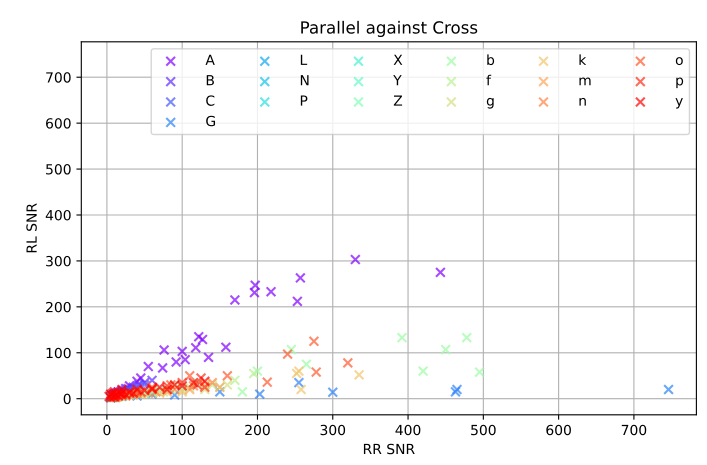 Image resolution: width=707 pixels, height=465 pixels. I want to click on x-tick-label: 500, so click(483, 430).